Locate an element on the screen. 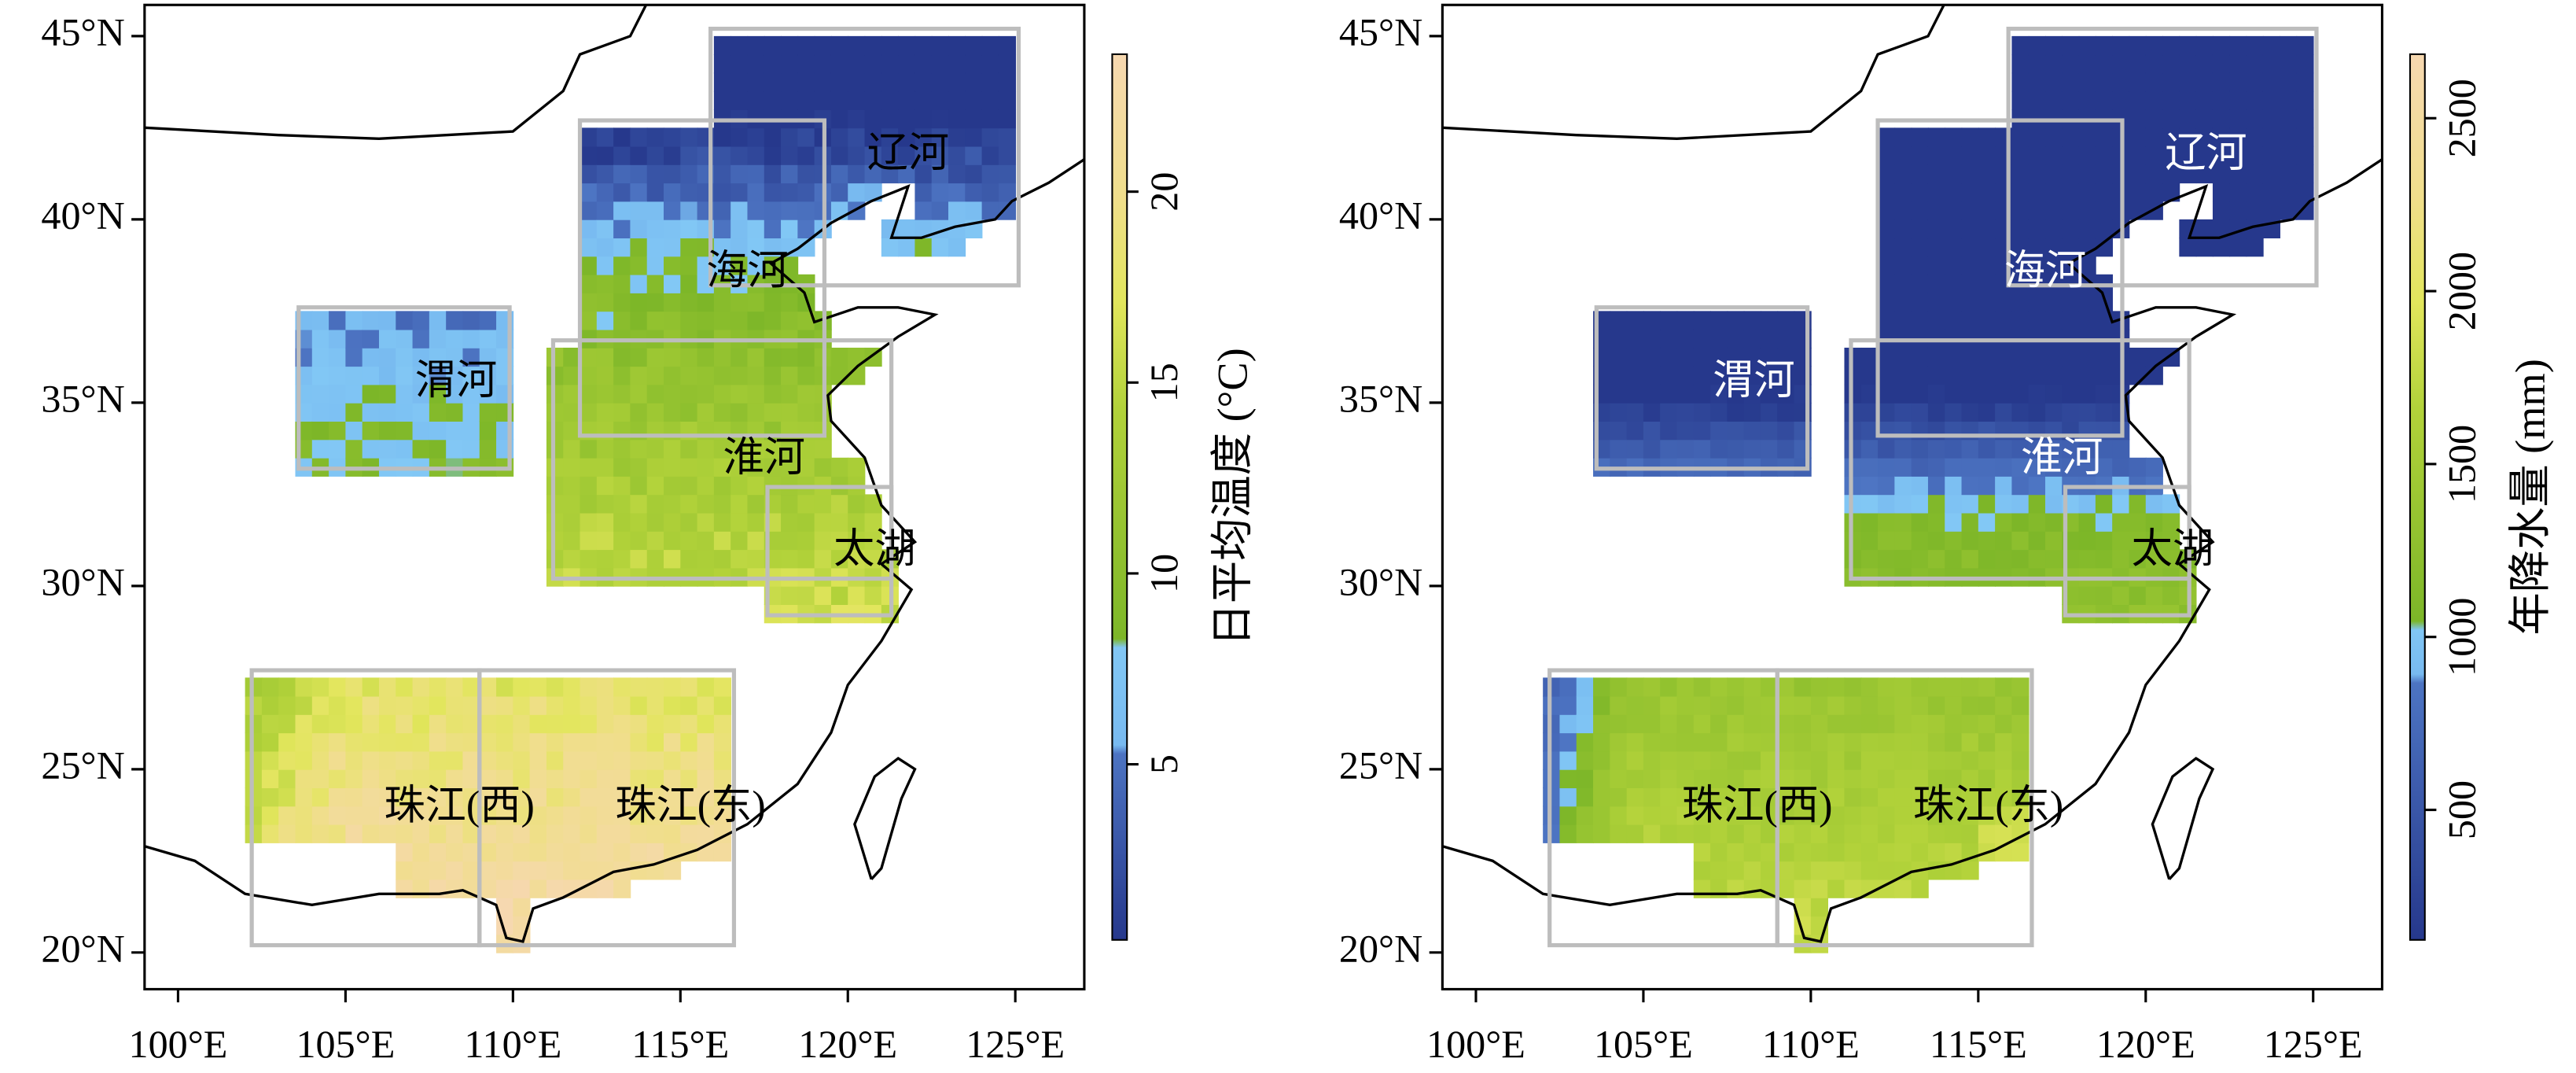 This screenshot has height=1073, width=2576. x-tick-label: 120°E is located at coordinates (2146, 1044).